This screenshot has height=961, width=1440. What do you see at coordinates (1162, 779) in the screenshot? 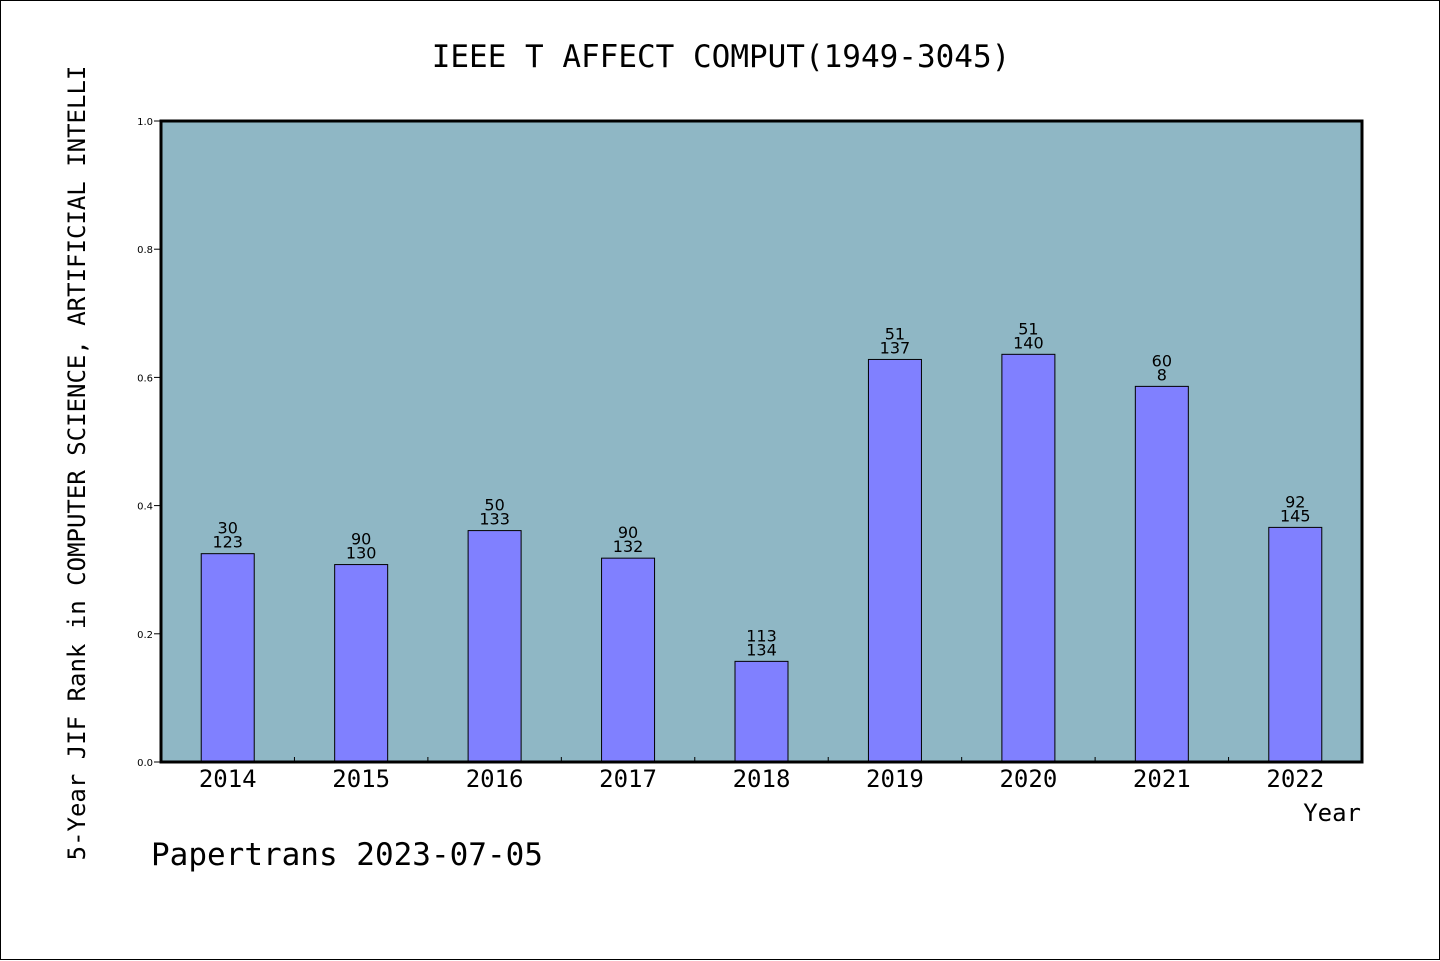
I see `x-tick-label: 2021` at bounding box center [1162, 779].